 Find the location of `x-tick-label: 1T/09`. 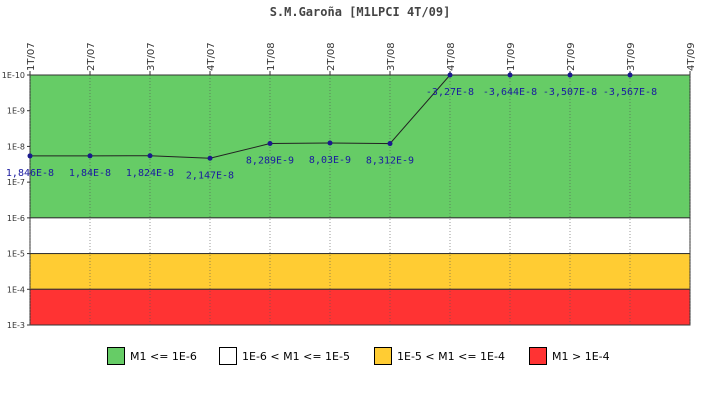

x-tick-label: 1T/09 is located at coordinates (511, 56).